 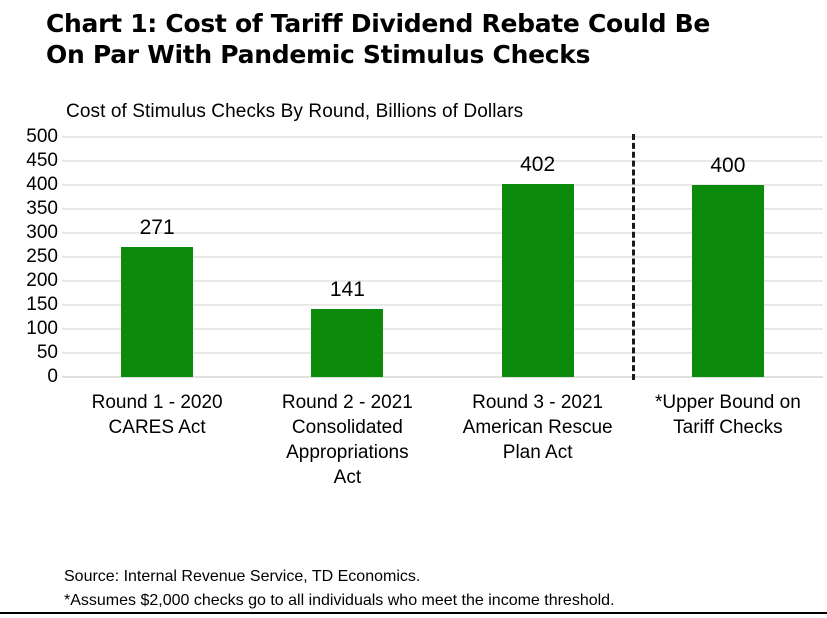 What do you see at coordinates (42, 208) in the screenshot?
I see `y-axis-tick-label: 350` at bounding box center [42, 208].